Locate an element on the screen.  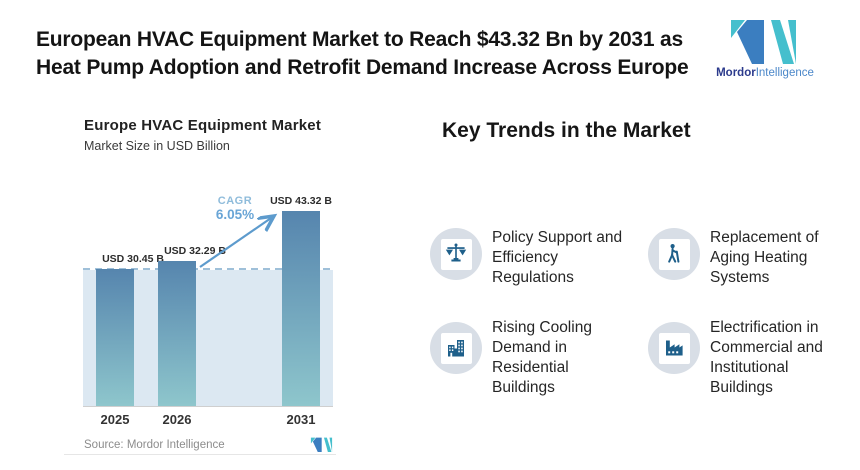
bar-2031: USD 43.32 B is located at coordinates (301, 300).